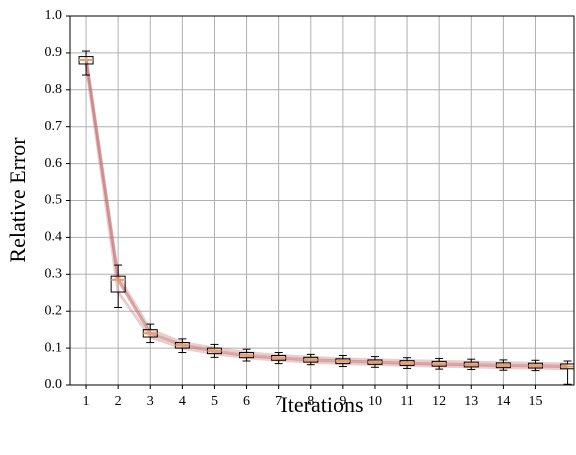 The height and width of the screenshot is (455, 576). I want to click on x-tick-label: 6, so click(246, 401).